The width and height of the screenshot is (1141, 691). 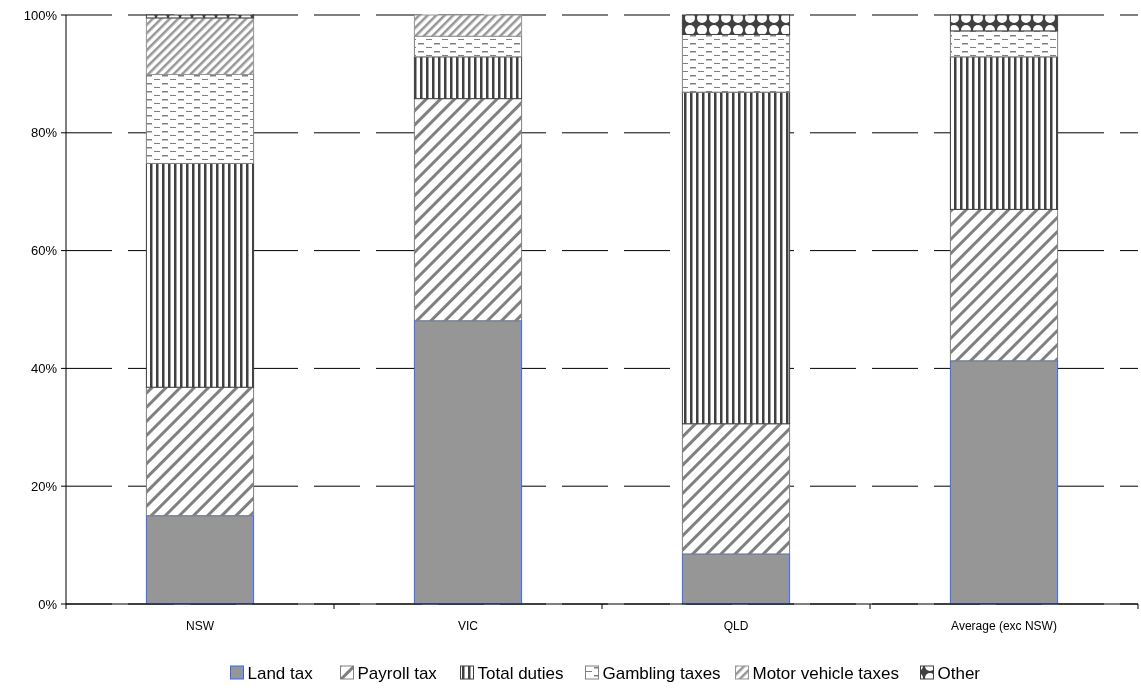 I want to click on y-tick-label: 40%, so click(x=44, y=368).